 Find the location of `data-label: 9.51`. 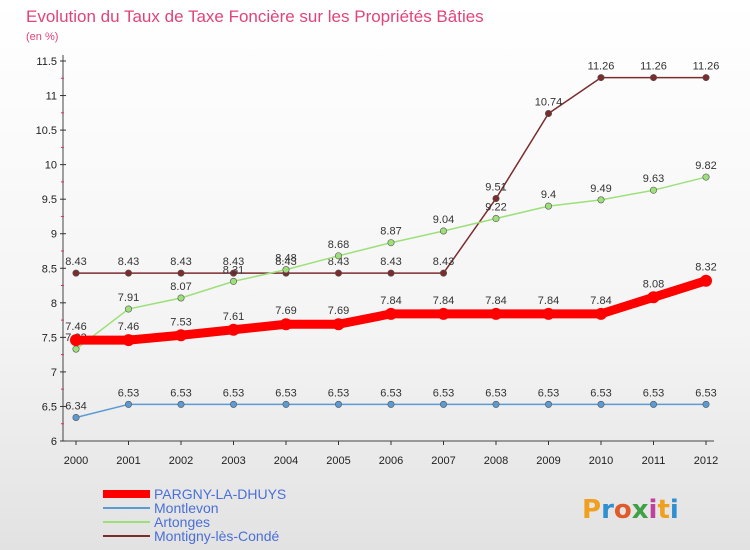

data-label: 9.51 is located at coordinates (495, 187).